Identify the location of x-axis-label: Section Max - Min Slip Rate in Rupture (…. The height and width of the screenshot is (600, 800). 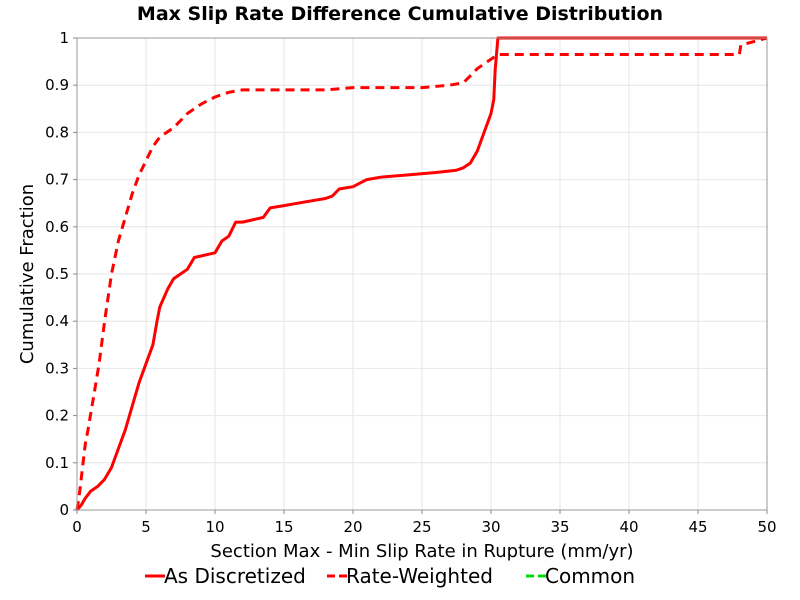
(421, 551).